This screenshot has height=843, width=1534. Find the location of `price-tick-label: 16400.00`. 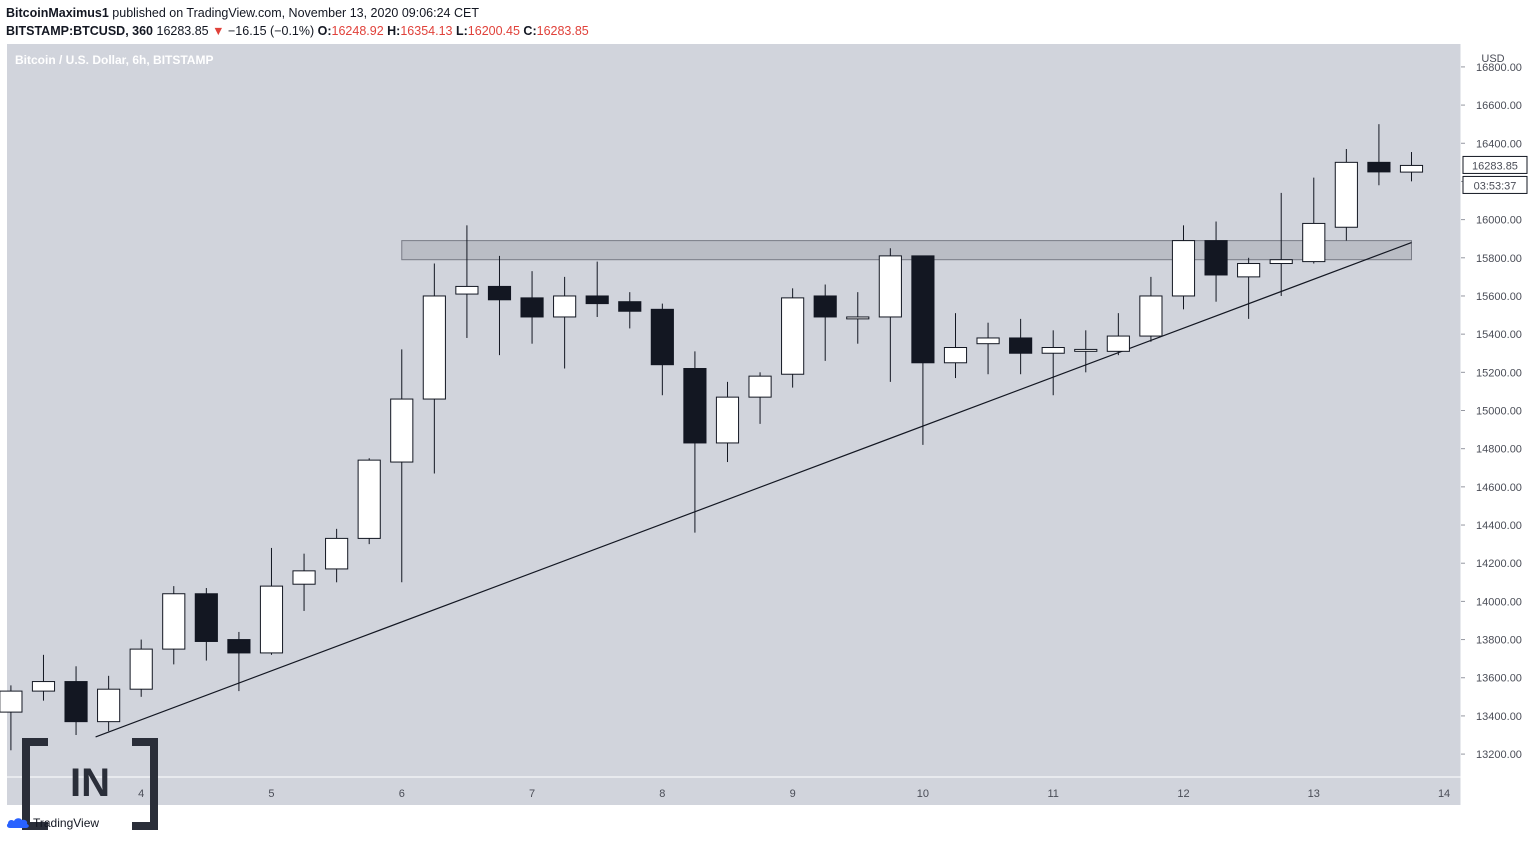

price-tick-label: 16400.00 is located at coordinates (1499, 144).